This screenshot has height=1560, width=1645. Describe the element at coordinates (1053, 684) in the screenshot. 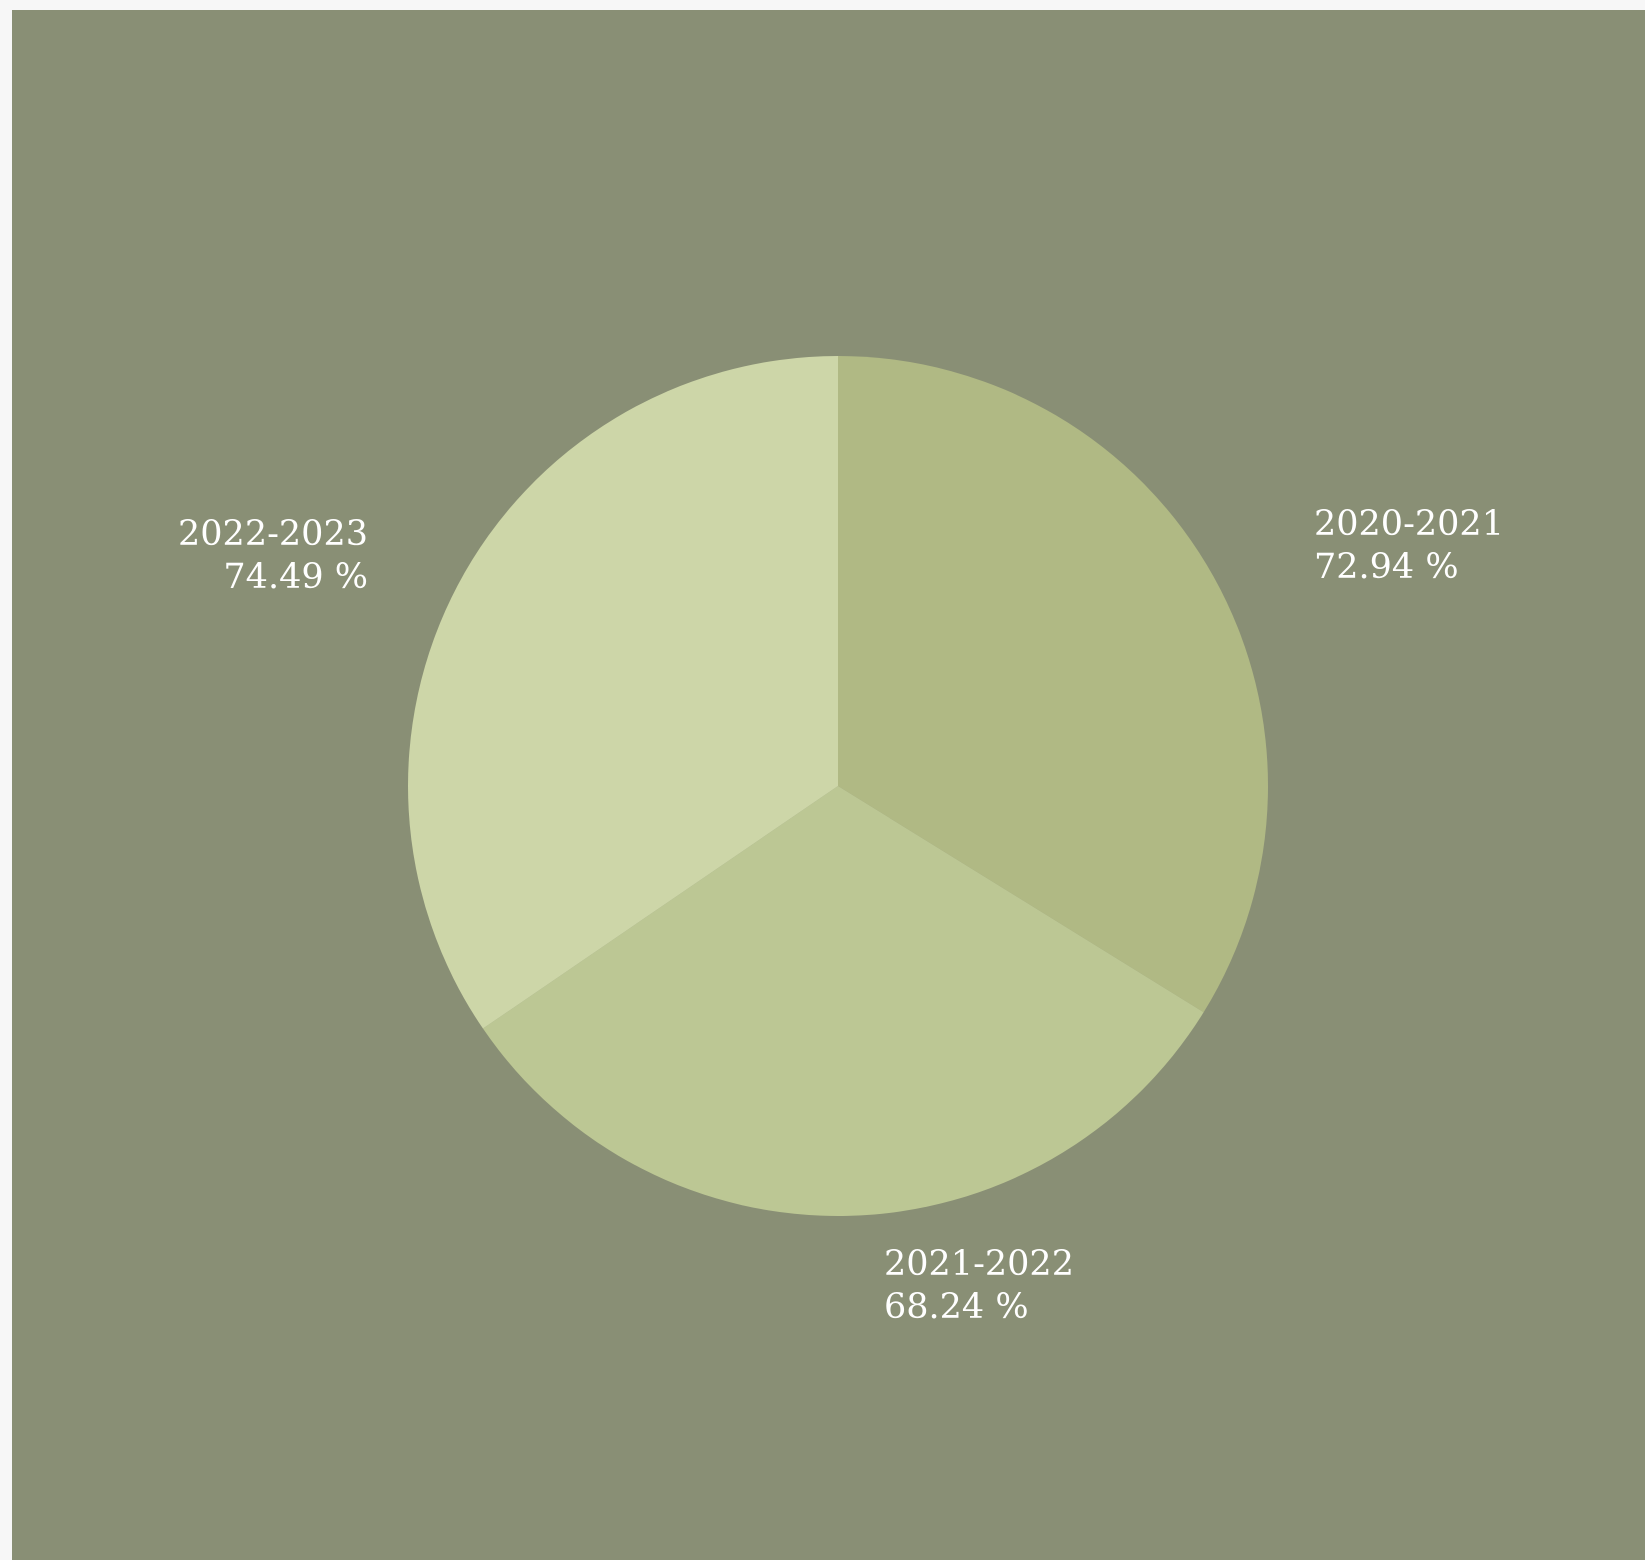

I see `pie-slice-2020-2021` at that location.